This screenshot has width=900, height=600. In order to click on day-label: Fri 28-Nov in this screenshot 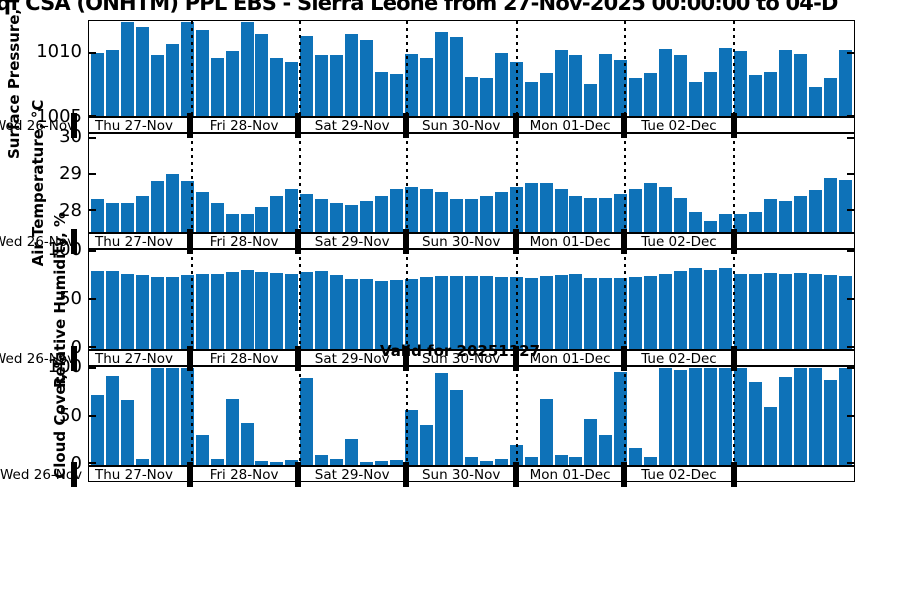, I will do `click(244, 242)`.